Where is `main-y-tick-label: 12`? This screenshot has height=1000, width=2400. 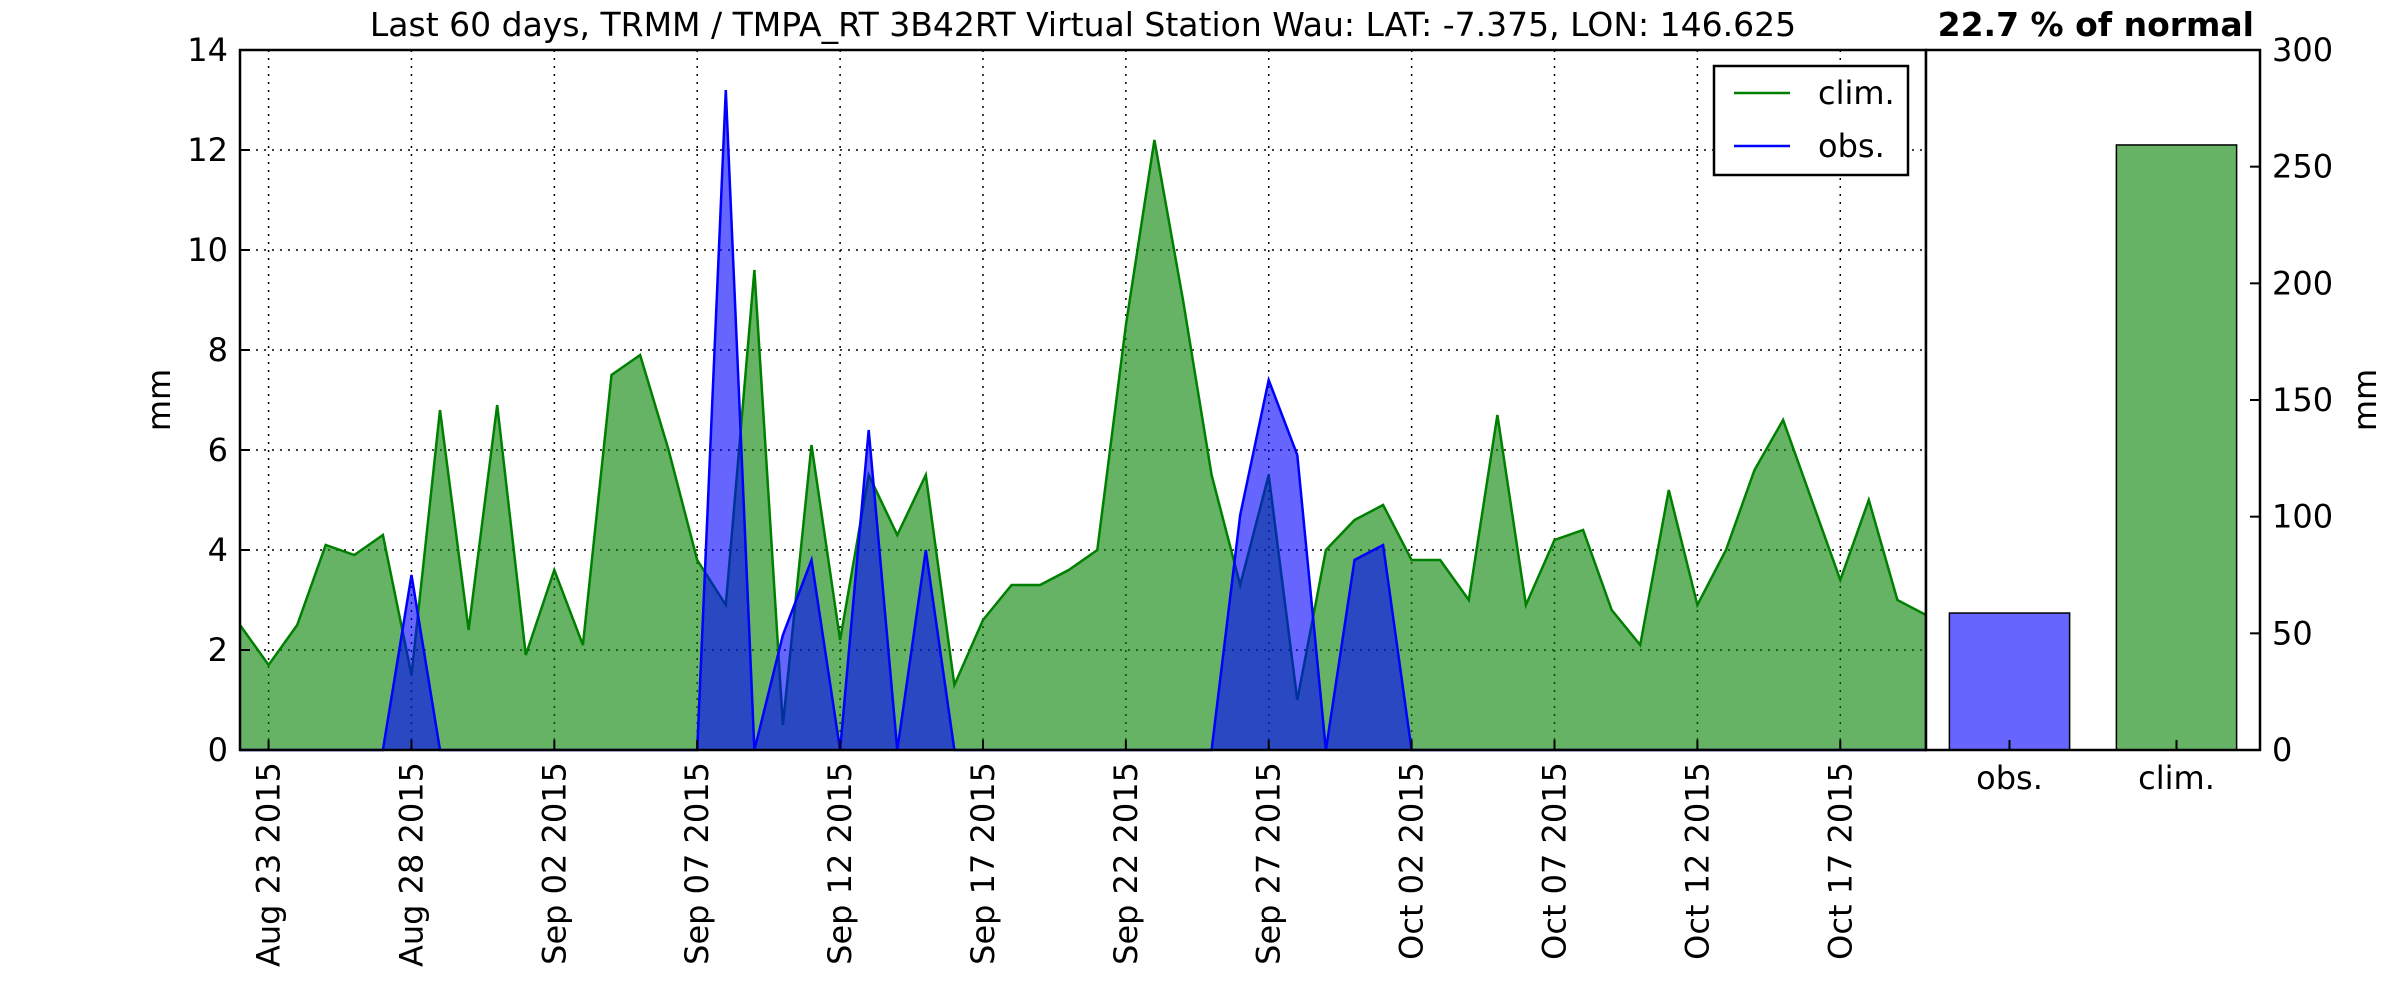 main-y-tick-label: 12 is located at coordinates (207, 150).